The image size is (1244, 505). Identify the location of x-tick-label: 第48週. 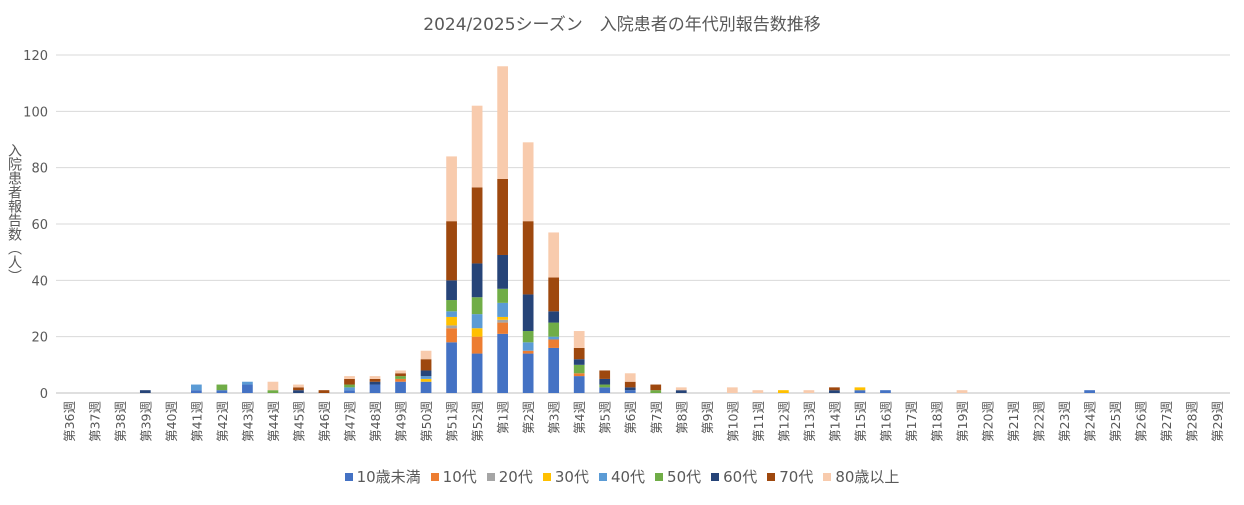
(375, 421).